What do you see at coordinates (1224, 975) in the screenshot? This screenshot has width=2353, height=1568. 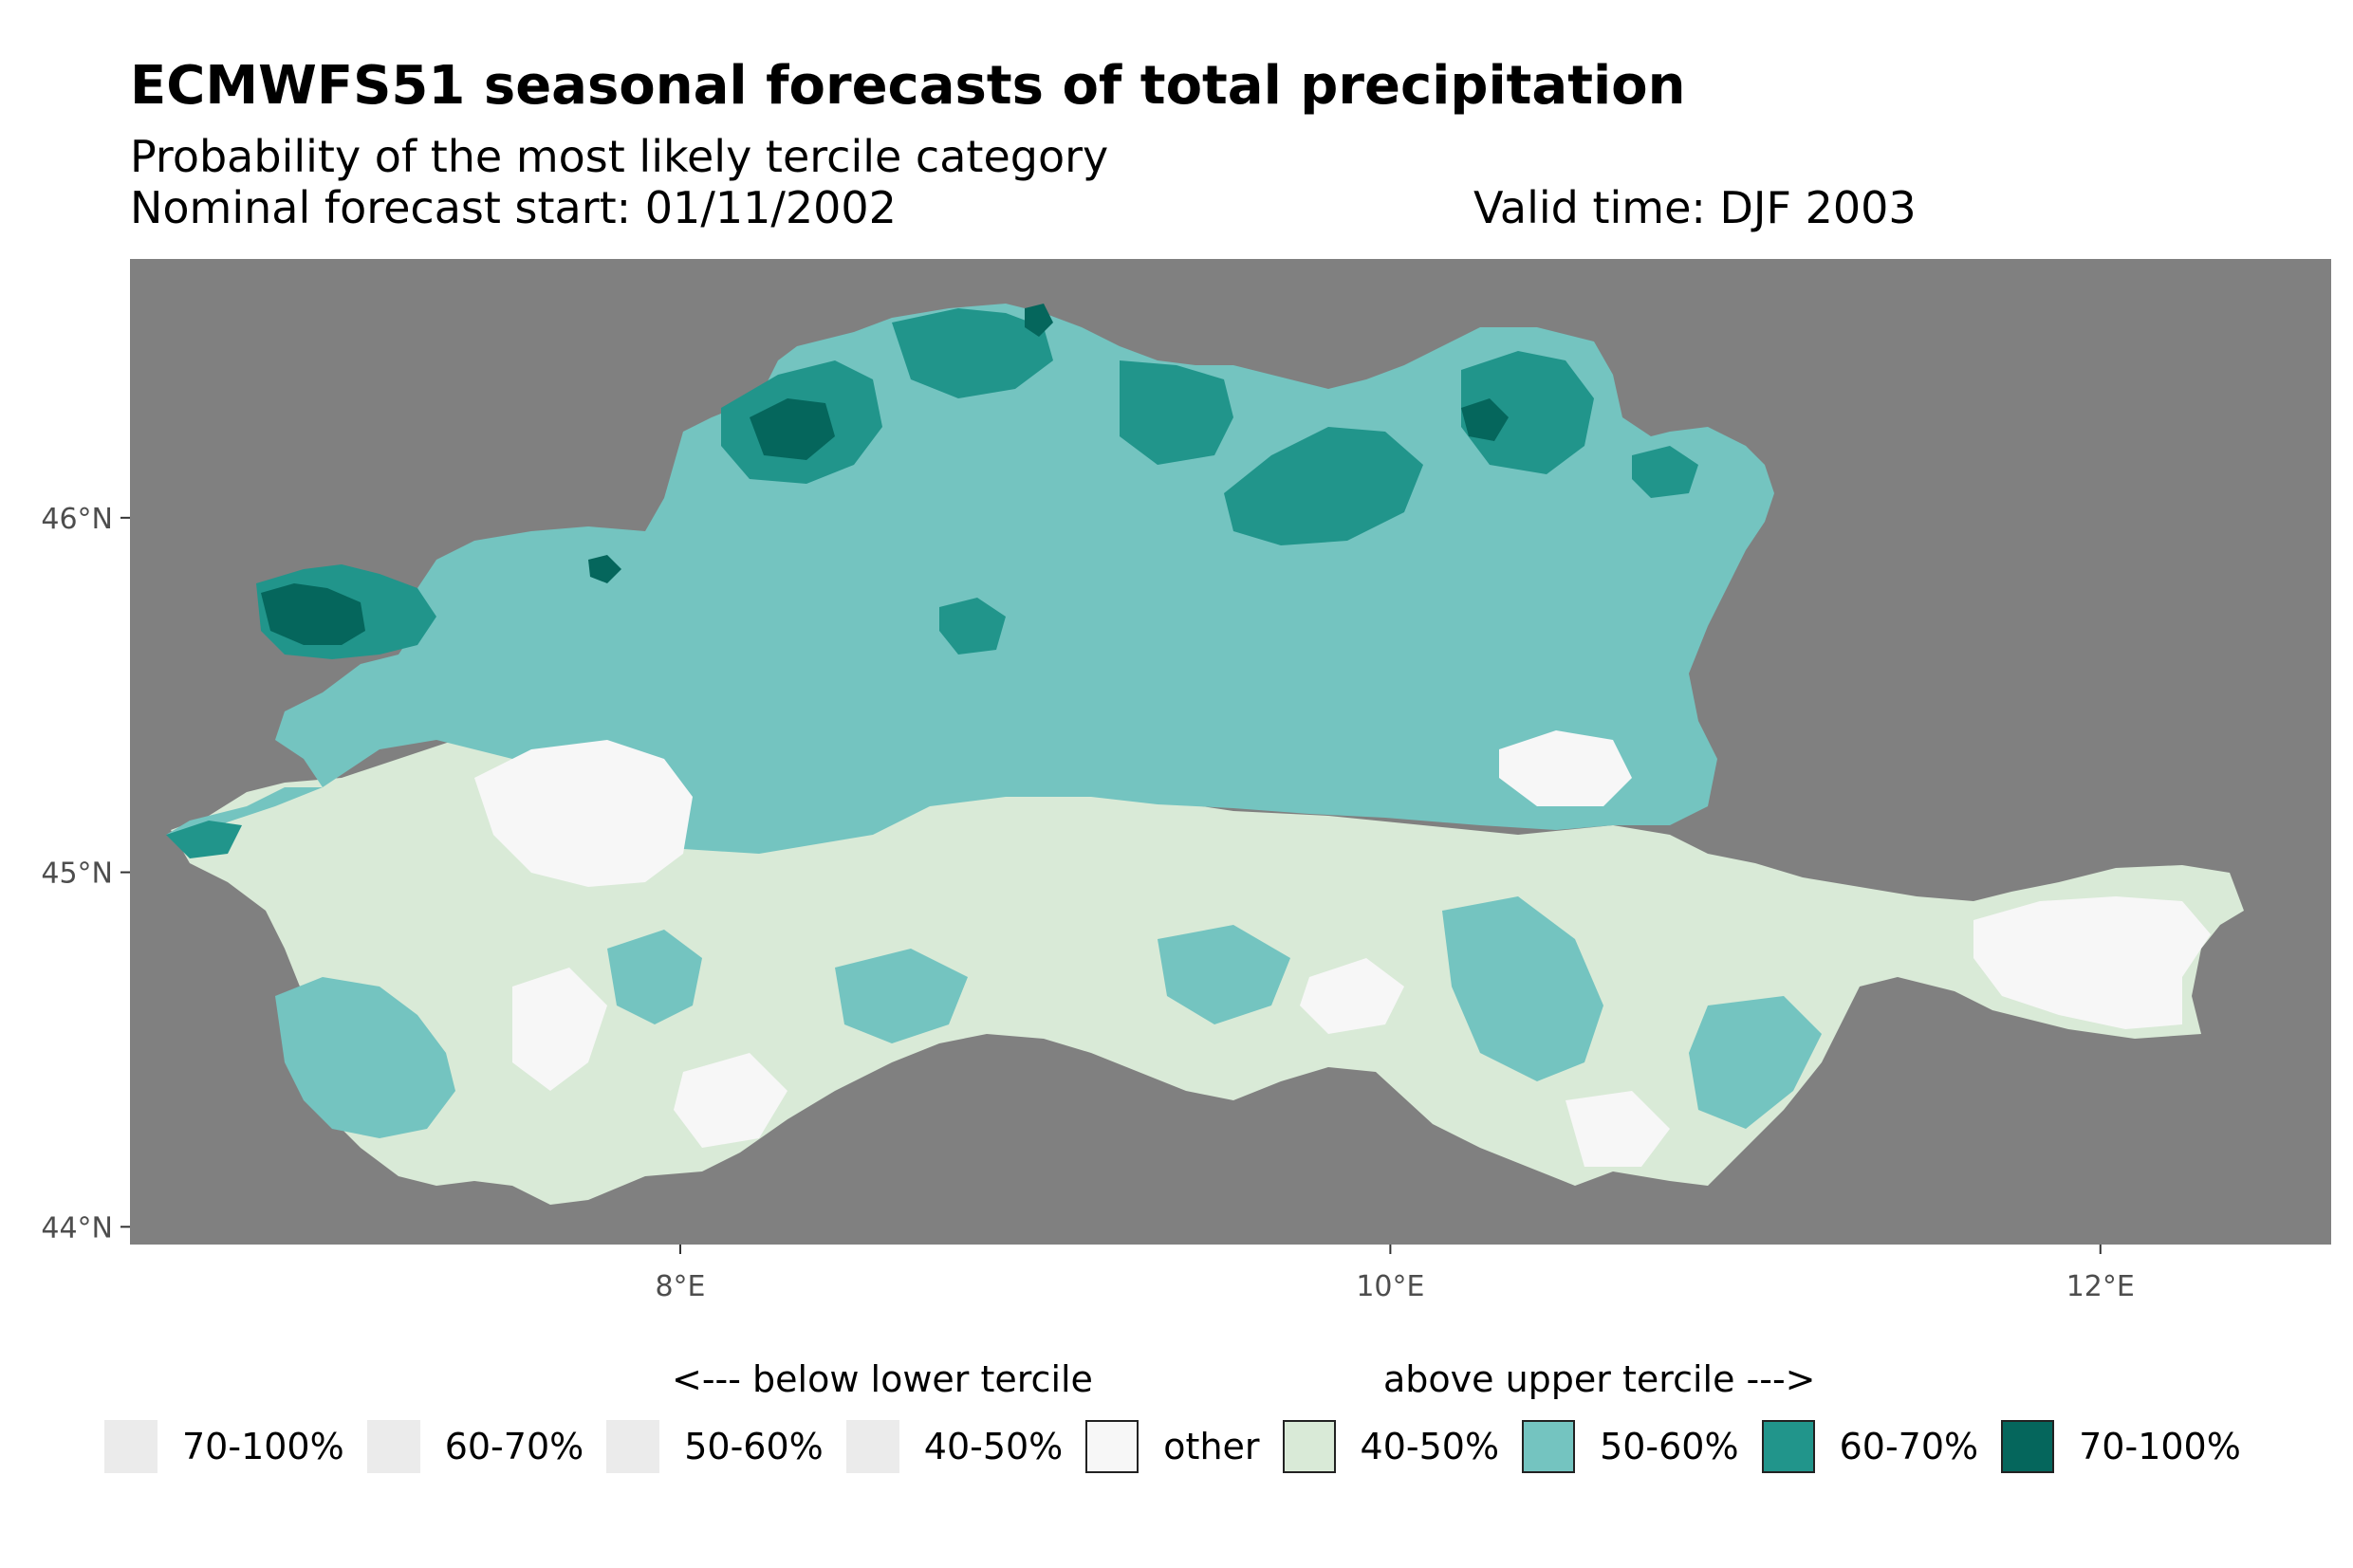 I see `region-50-60-south-c` at bounding box center [1224, 975].